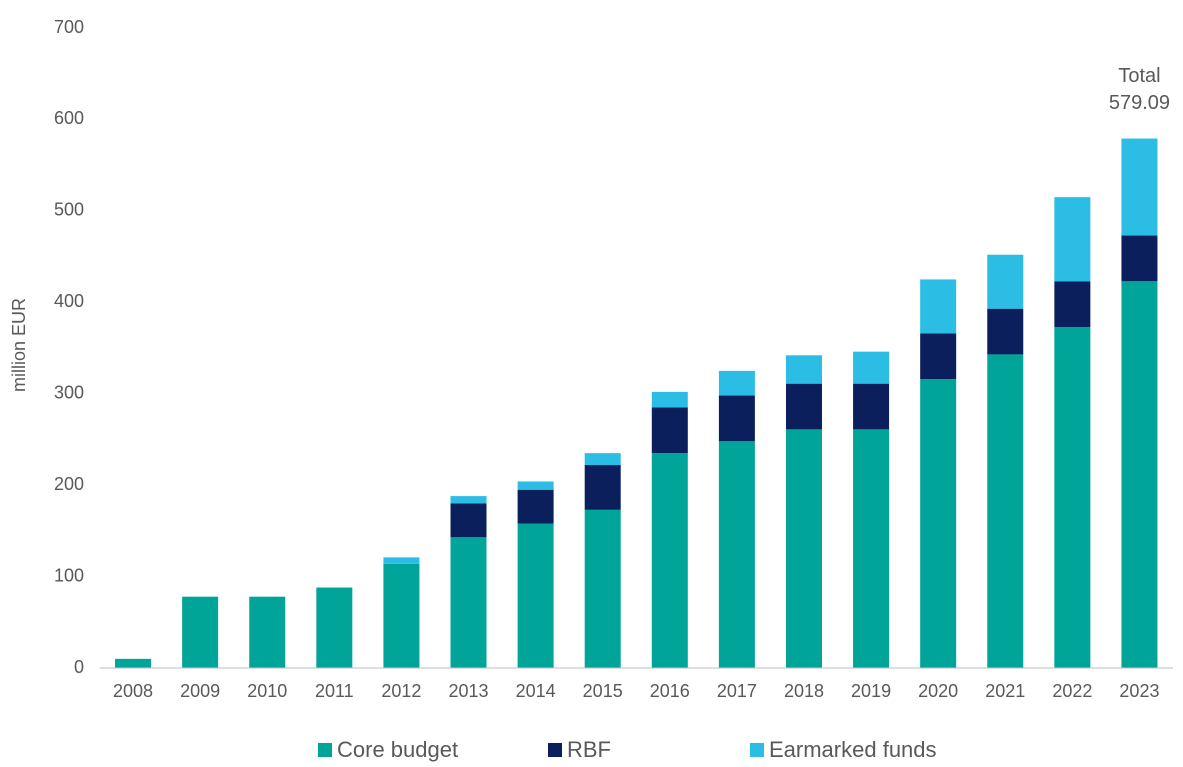 The image size is (1183, 767). I want to click on y-tick-label: 200, so click(69, 484).